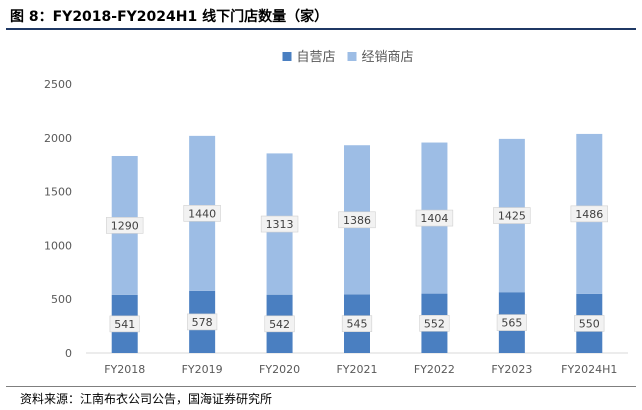 The width and height of the screenshot is (642, 410). I want to click on y-tick-label: 0, so click(68, 353).